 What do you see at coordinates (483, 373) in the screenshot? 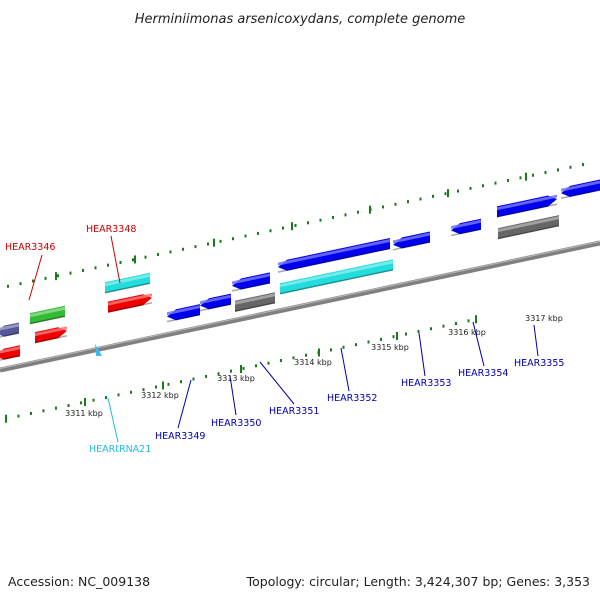
I see `gene-label: HEAR3354` at bounding box center [483, 373].